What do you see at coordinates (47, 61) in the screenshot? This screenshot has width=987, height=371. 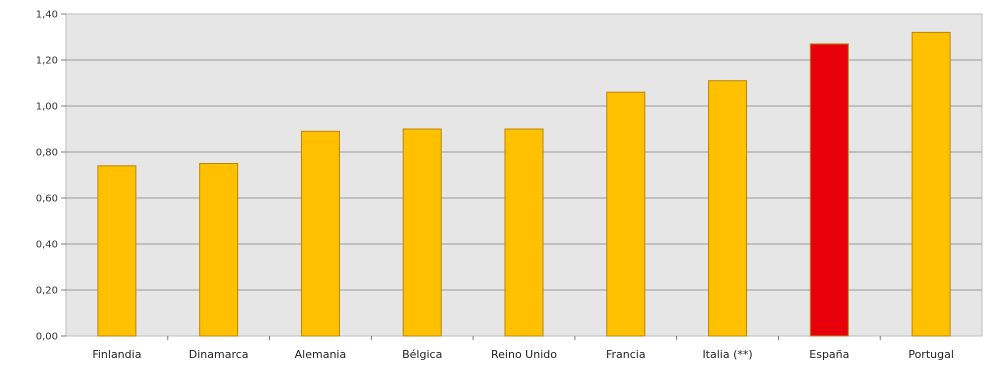 I see `y-tick-label: 1,20` at bounding box center [47, 61].